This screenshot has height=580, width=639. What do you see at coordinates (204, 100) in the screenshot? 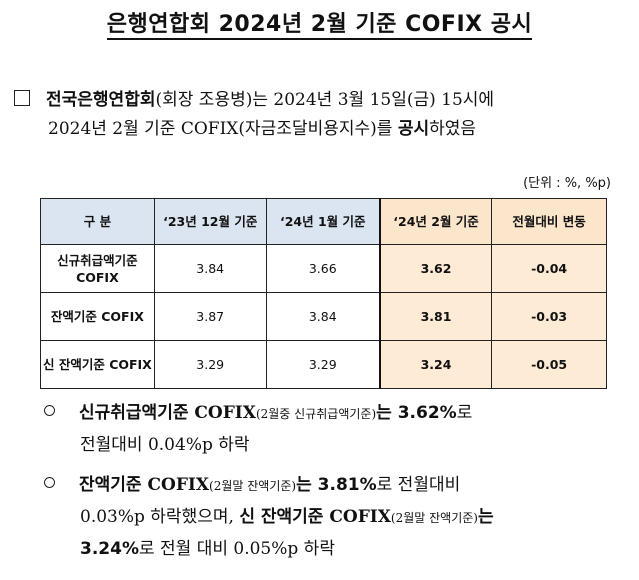
I see `intro-paren: (회장 조용병)` at bounding box center [204, 100].